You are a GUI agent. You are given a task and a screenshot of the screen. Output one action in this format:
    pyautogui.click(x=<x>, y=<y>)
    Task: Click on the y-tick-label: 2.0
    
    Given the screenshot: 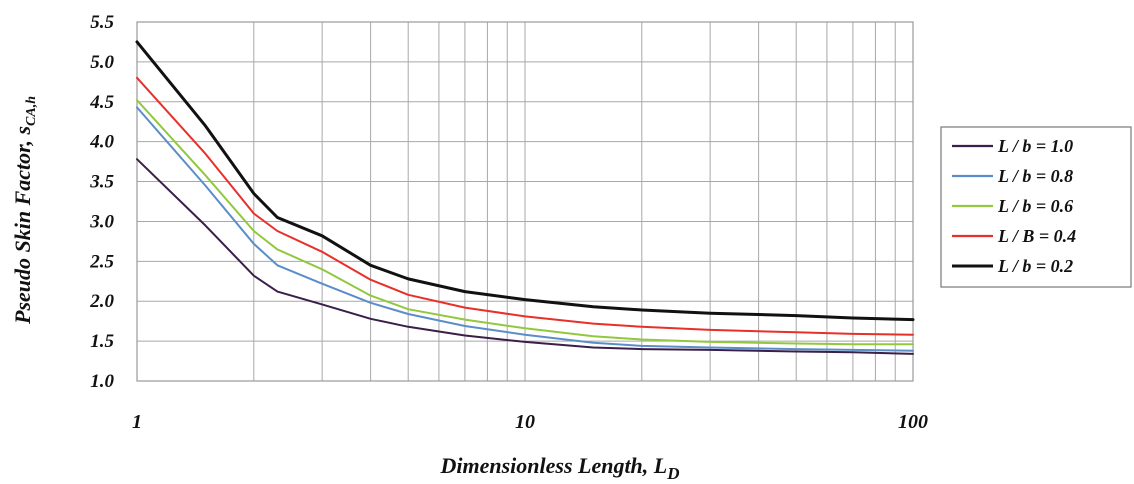 What is the action you would take?
    pyautogui.click(x=101, y=301)
    